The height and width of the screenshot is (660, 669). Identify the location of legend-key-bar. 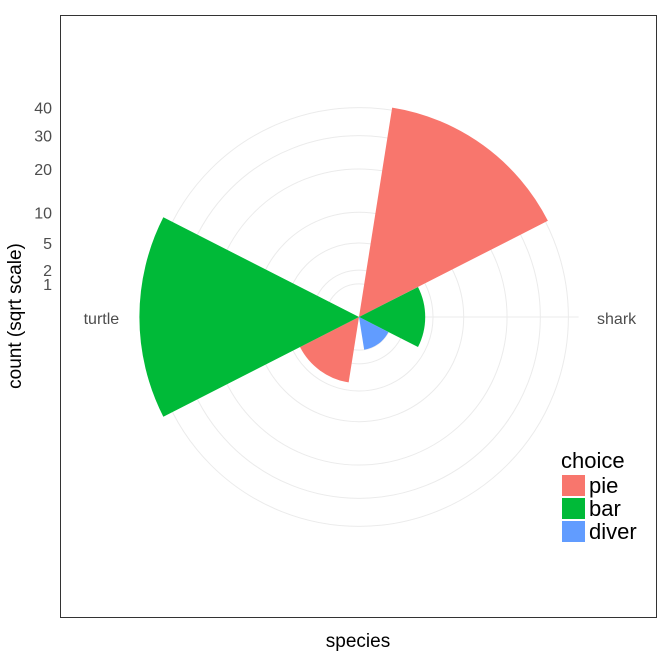
(573, 508).